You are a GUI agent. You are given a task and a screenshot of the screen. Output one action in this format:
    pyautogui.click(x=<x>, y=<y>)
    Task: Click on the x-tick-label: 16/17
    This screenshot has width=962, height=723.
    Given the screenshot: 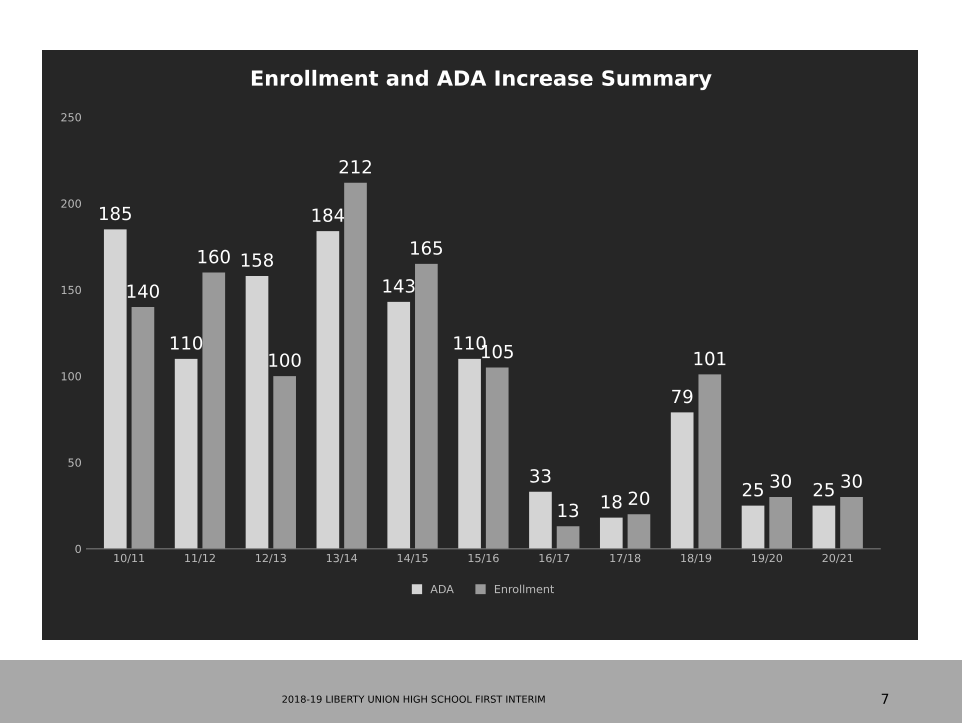 What is the action you would take?
    pyautogui.click(x=554, y=559)
    